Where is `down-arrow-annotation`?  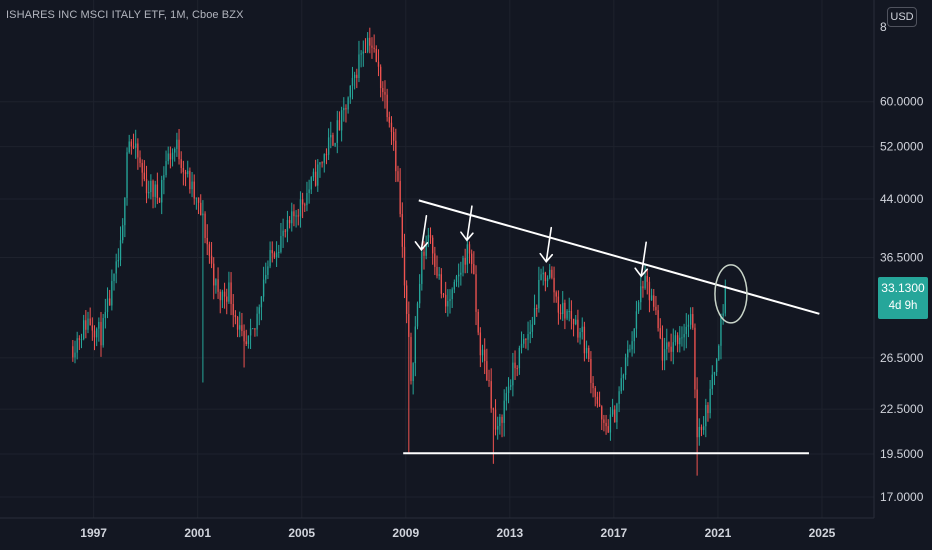
down-arrow-annotation is located at coordinates (421, 233).